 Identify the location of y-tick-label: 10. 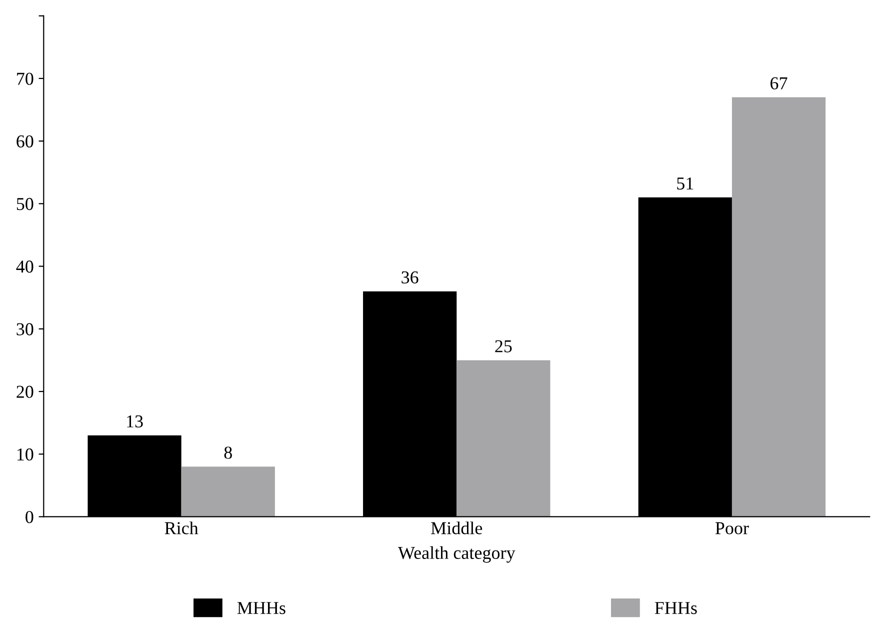
(25, 454).